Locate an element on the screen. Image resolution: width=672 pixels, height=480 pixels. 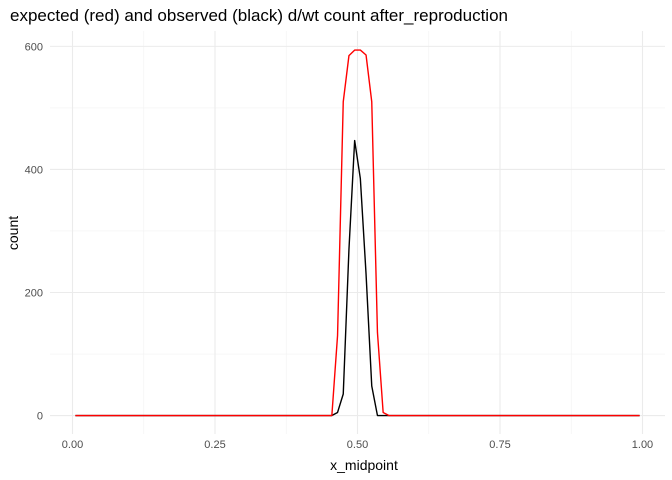
x-tick-label: 0.00 is located at coordinates (72, 445).